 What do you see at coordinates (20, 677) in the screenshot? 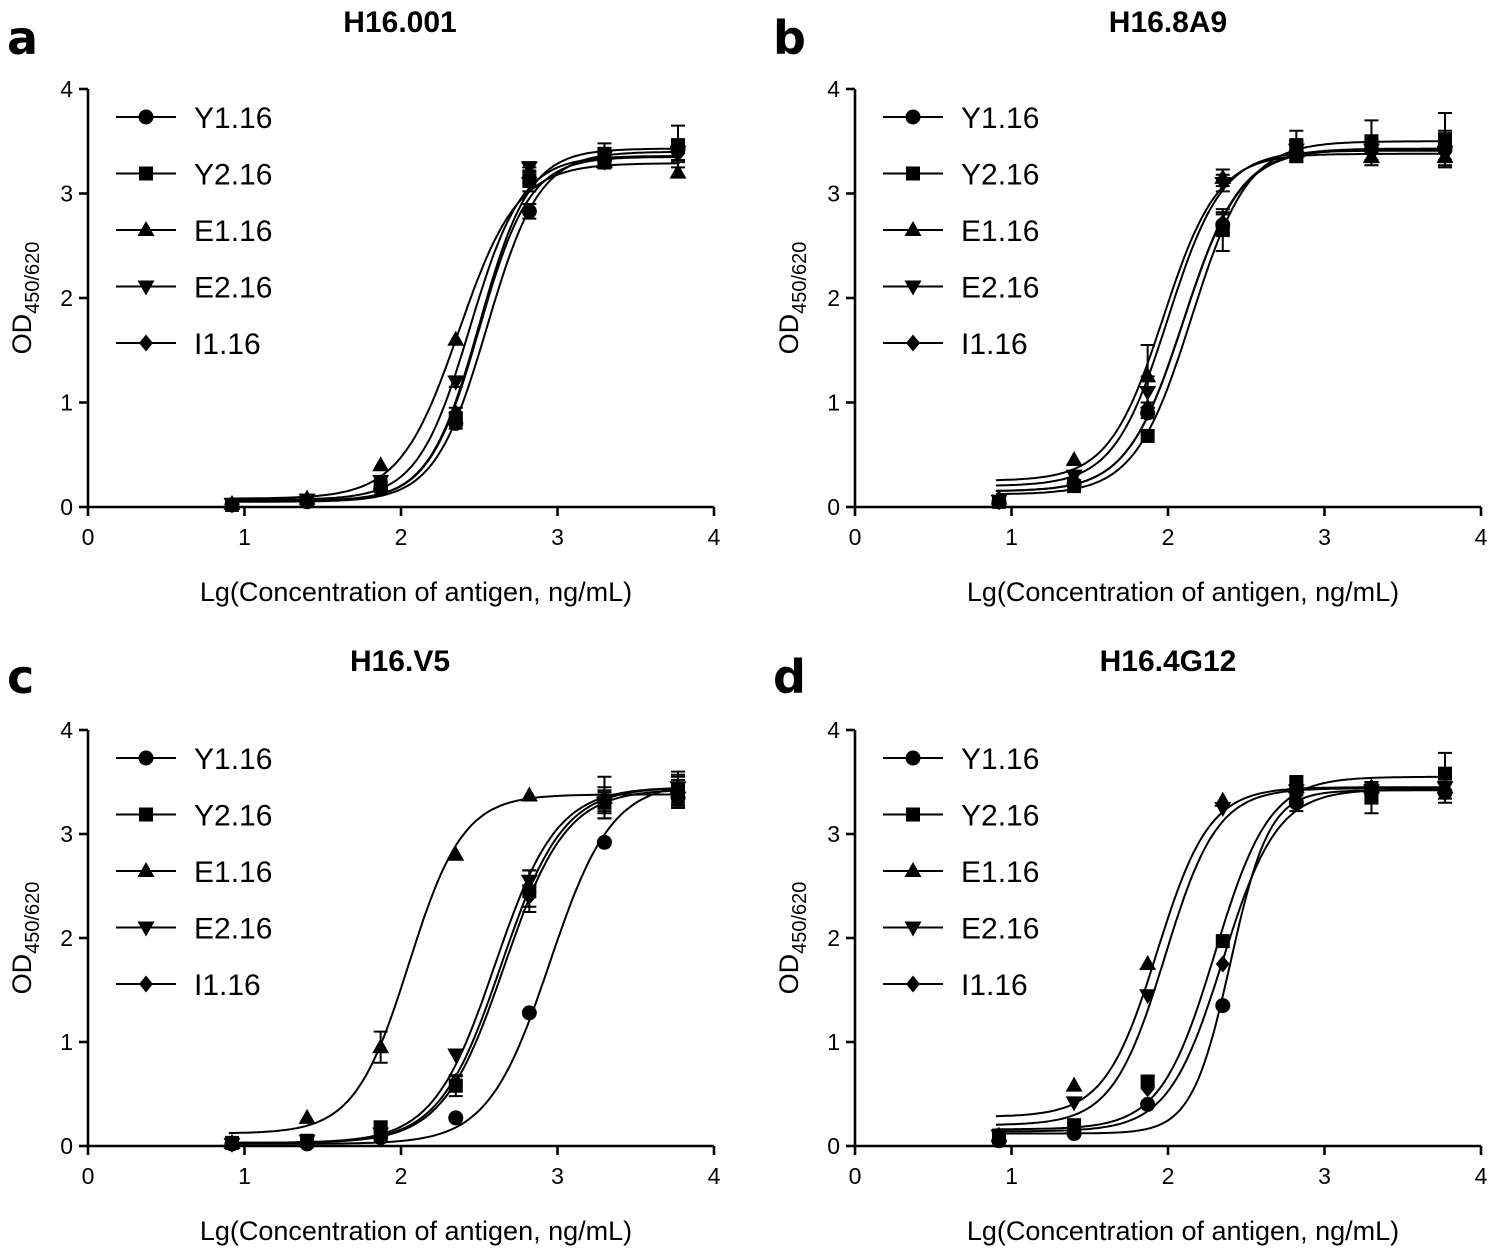
I see `panel-letter: c` at bounding box center [20, 677].